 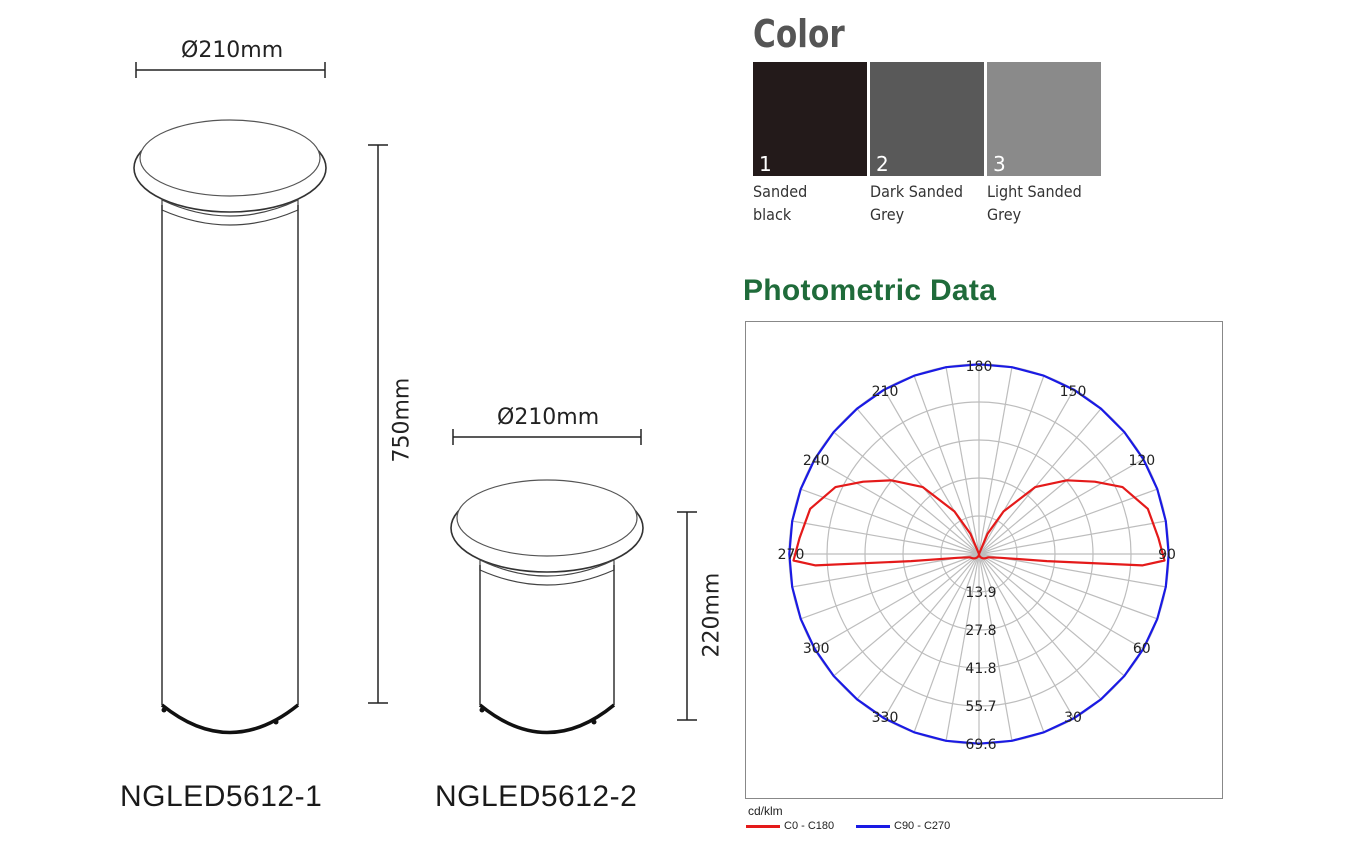 What do you see at coordinates (799, 34) in the screenshot?
I see `color-heading: Color` at bounding box center [799, 34].